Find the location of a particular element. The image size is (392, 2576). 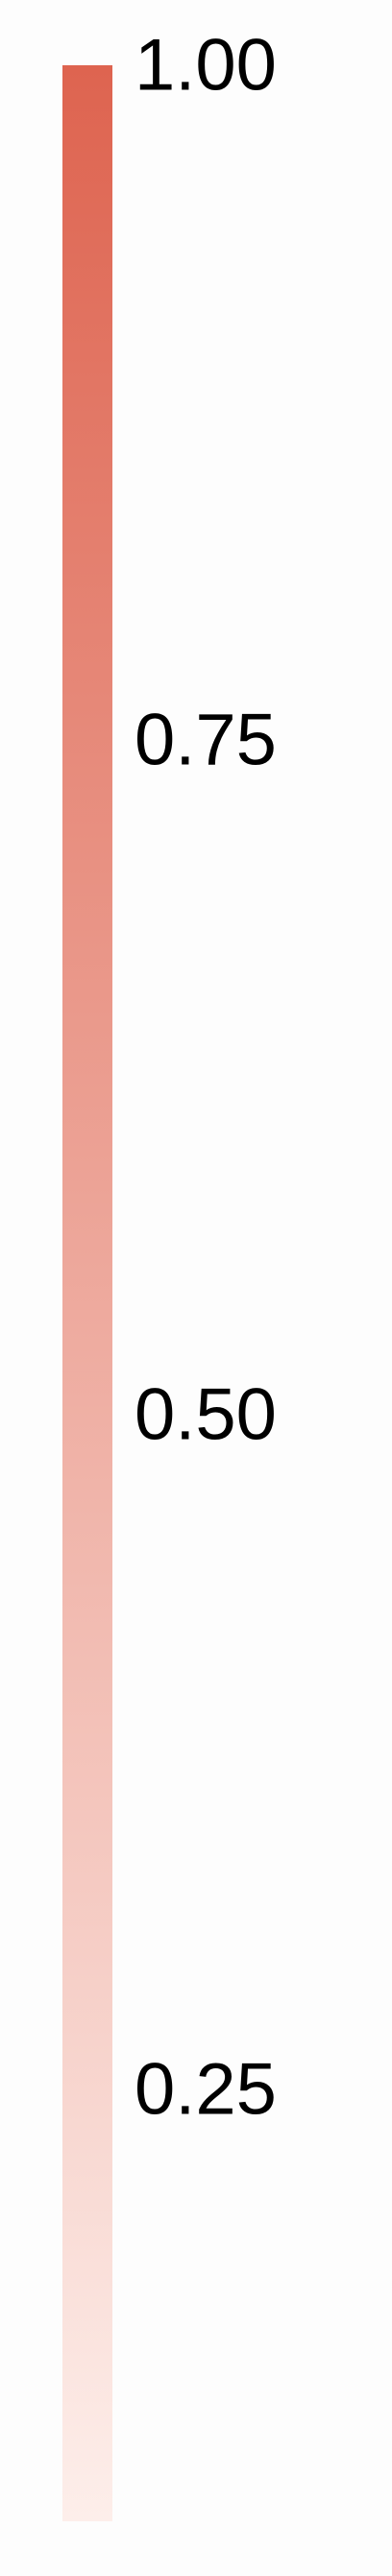

colorbar-tick-label: 0.50 is located at coordinates (206, 1415).